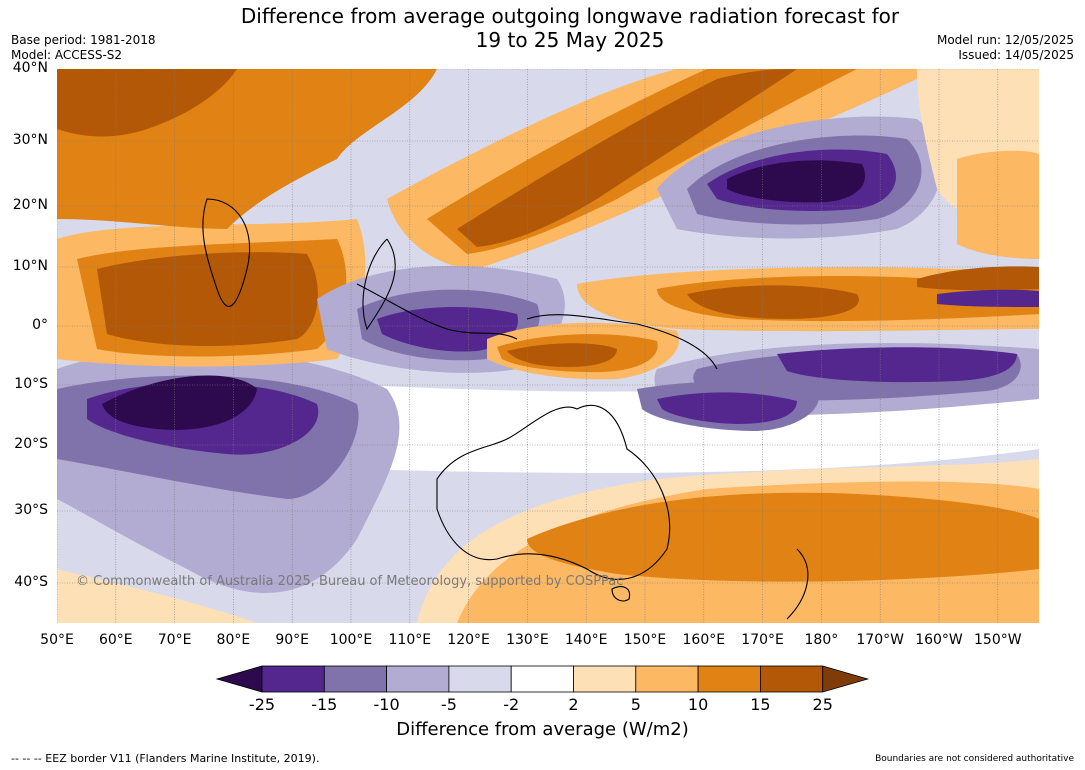  I want to click on latitude-label: 30°S, so click(31, 510).